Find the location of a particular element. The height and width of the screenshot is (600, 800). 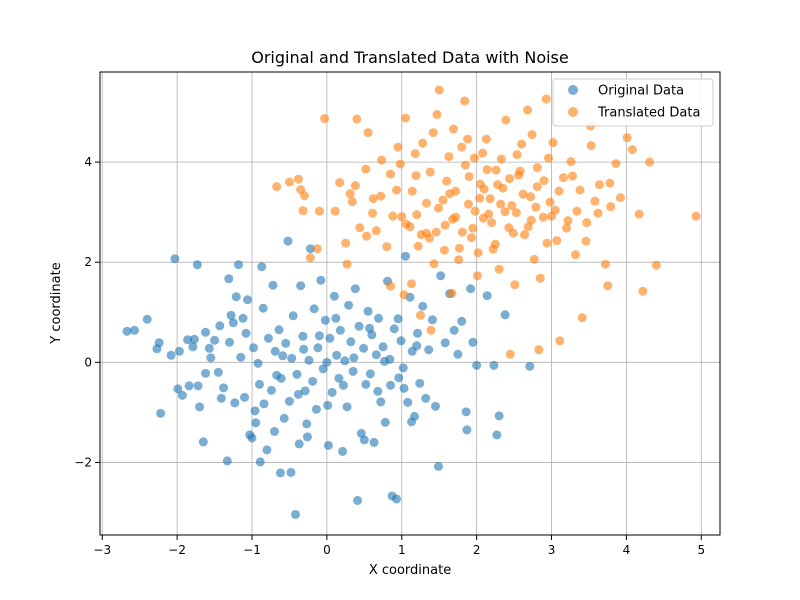

x-tick-label: −3 is located at coordinates (102, 550).